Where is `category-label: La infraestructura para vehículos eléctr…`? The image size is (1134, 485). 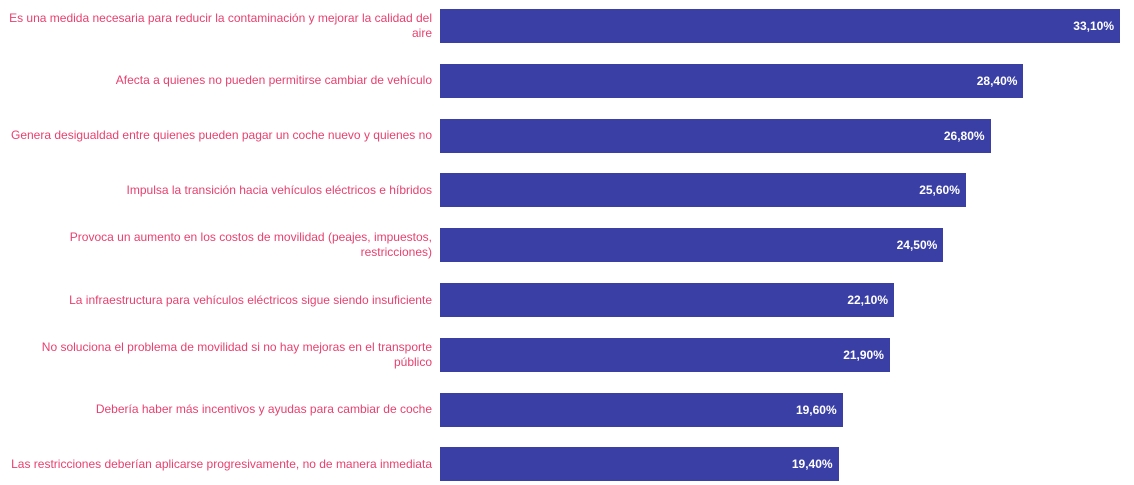 category-label: La infraestructura para vehículos eléctr… is located at coordinates (250, 299).